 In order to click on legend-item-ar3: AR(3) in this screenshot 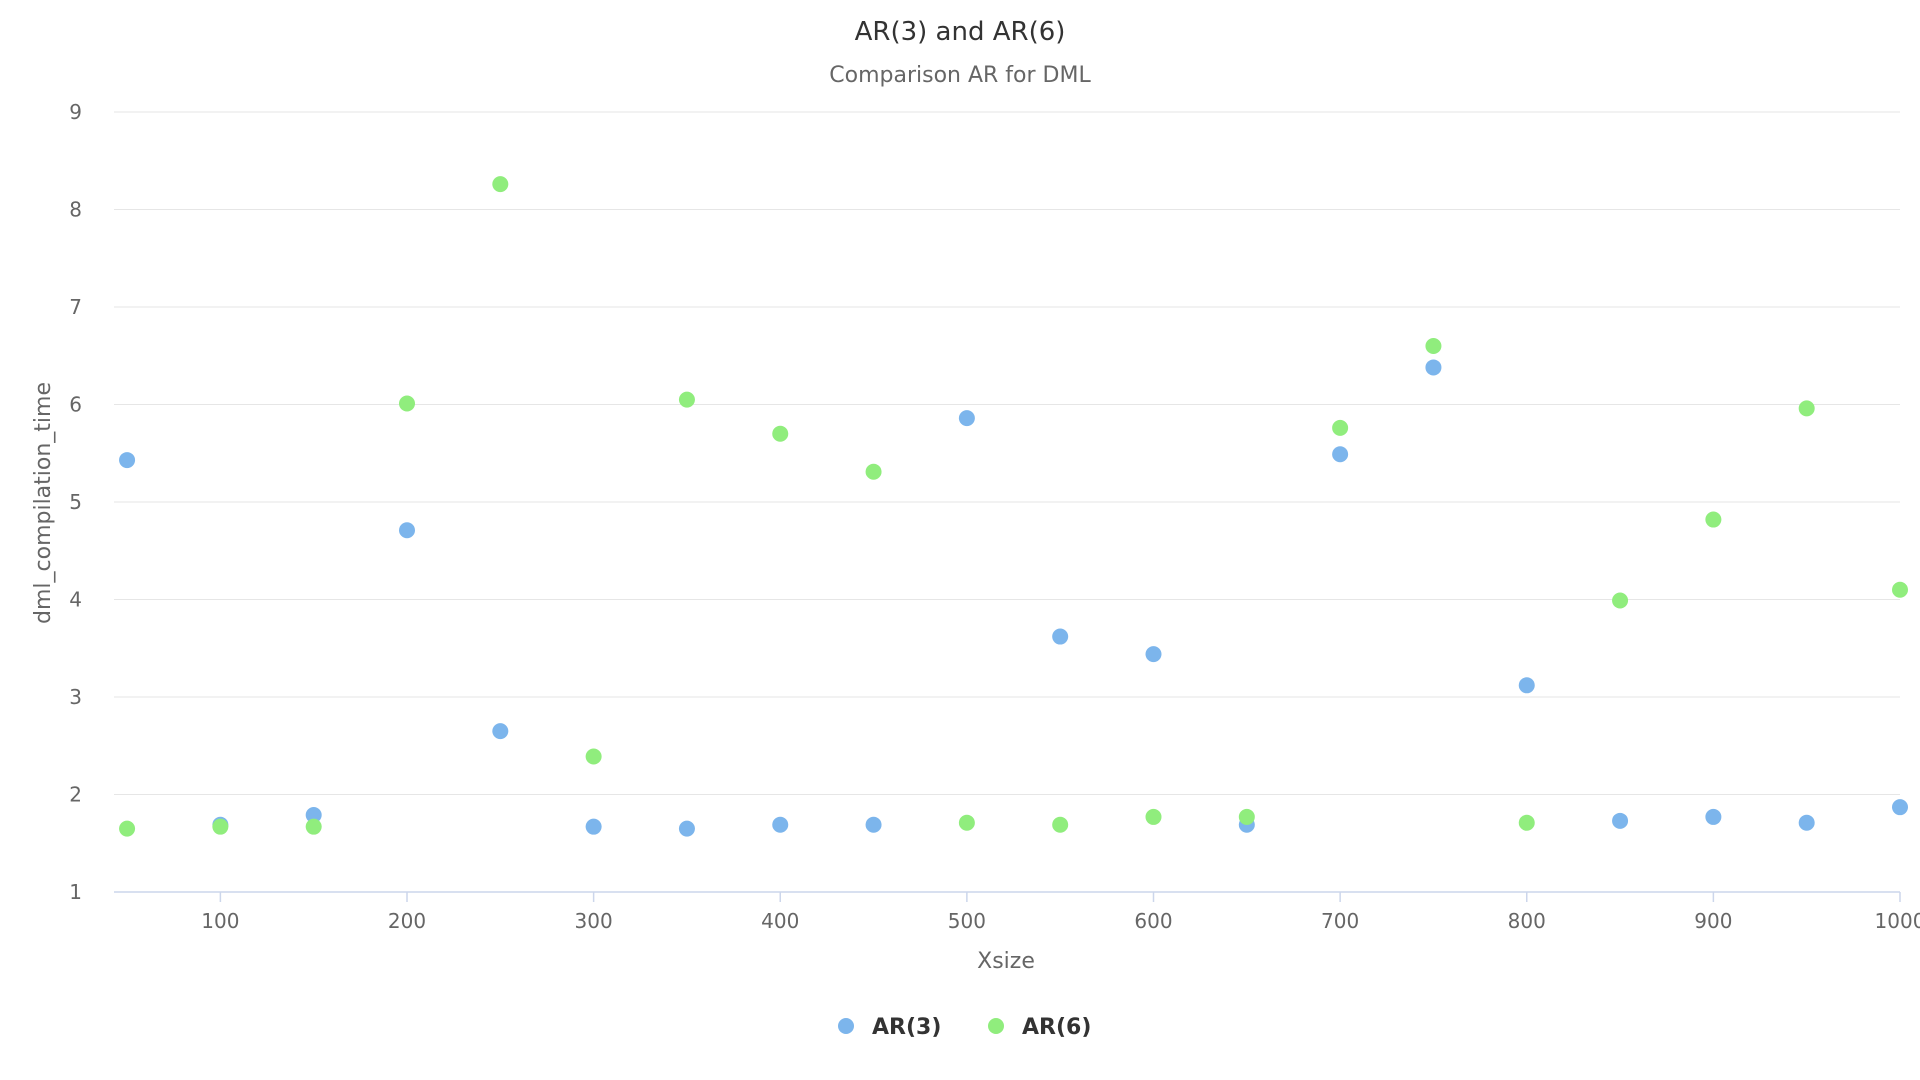, I will do `click(889, 1027)`.